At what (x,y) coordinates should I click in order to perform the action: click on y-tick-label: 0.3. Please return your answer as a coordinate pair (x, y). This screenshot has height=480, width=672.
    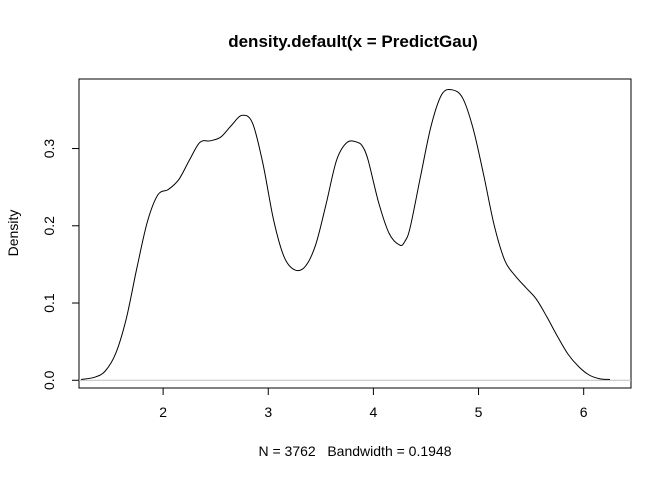
    Looking at the image, I should click on (49, 149).